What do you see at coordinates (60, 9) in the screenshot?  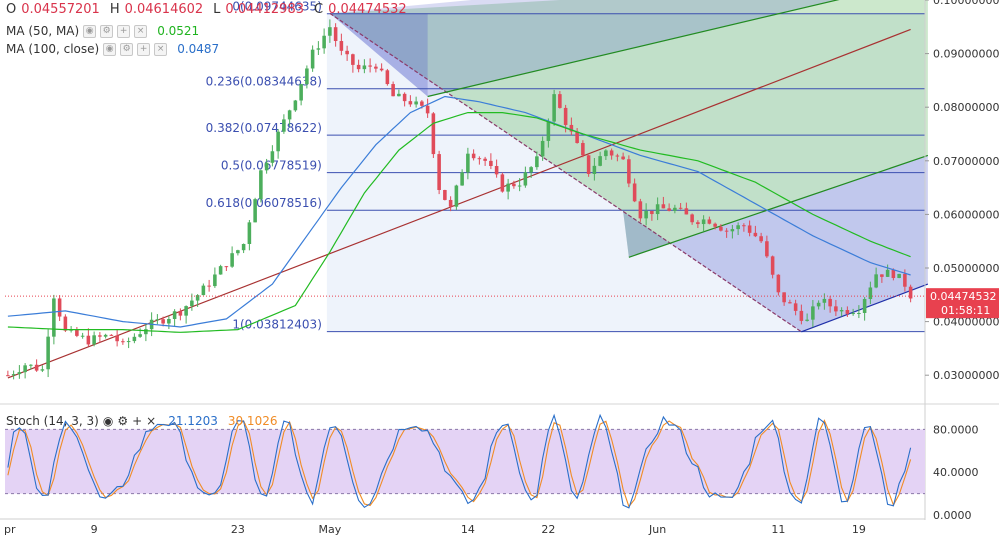 I see `open-value: 0.04557201` at bounding box center [60, 9].